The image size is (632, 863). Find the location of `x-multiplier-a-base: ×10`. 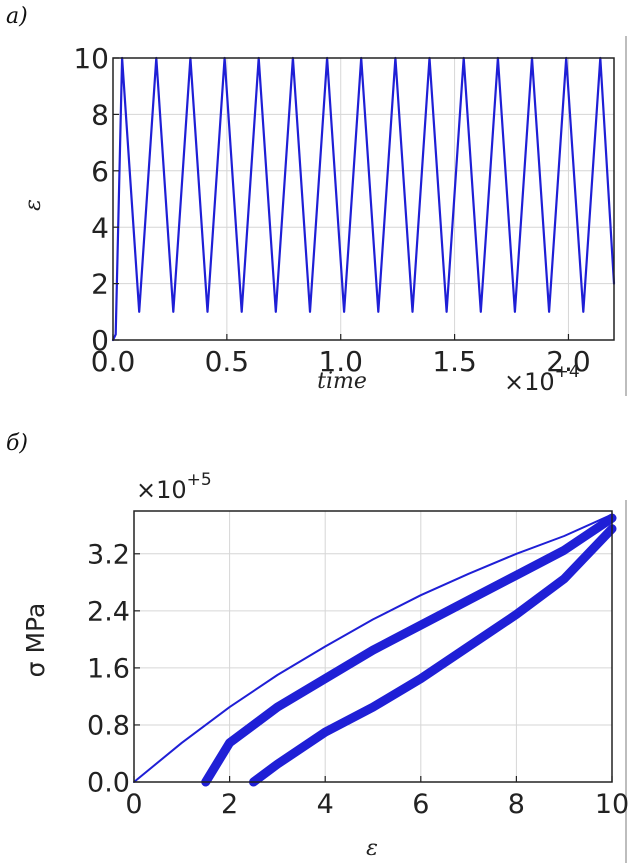

x-multiplier-a-base: ×10 is located at coordinates (529, 382).